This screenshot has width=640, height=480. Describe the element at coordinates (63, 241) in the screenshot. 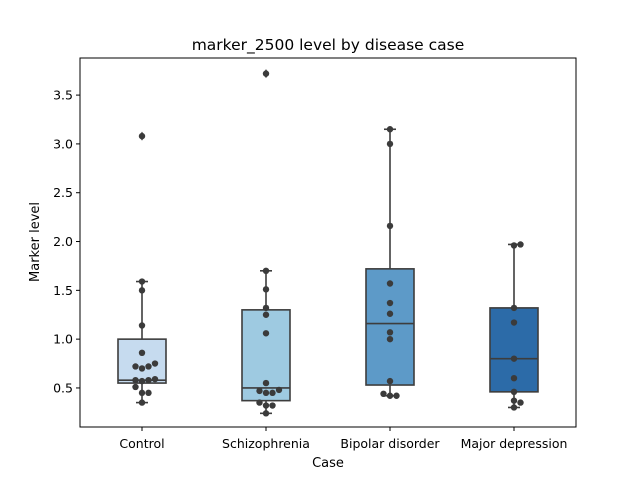

I see `y-tick-label: 2.0` at that location.